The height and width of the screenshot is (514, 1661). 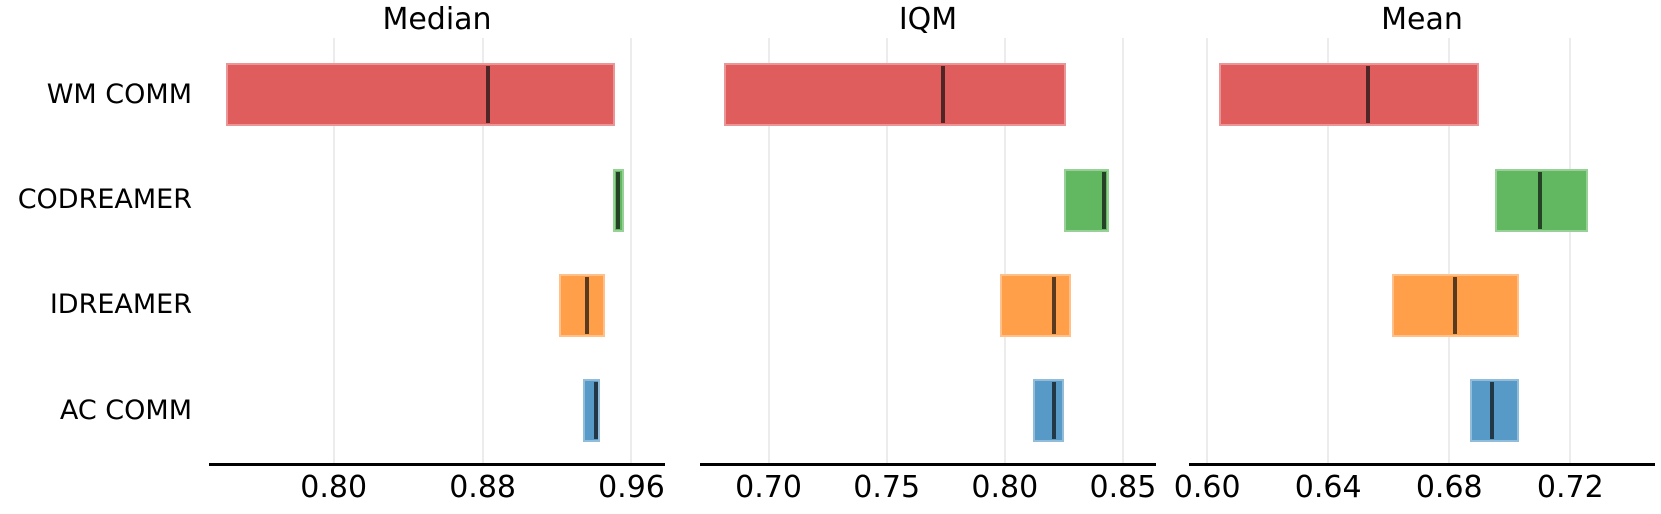 What do you see at coordinates (104, 199) in the screenshot?
I see `row-label-codreamer: CODREAMER` at bounding box center [104, 199].